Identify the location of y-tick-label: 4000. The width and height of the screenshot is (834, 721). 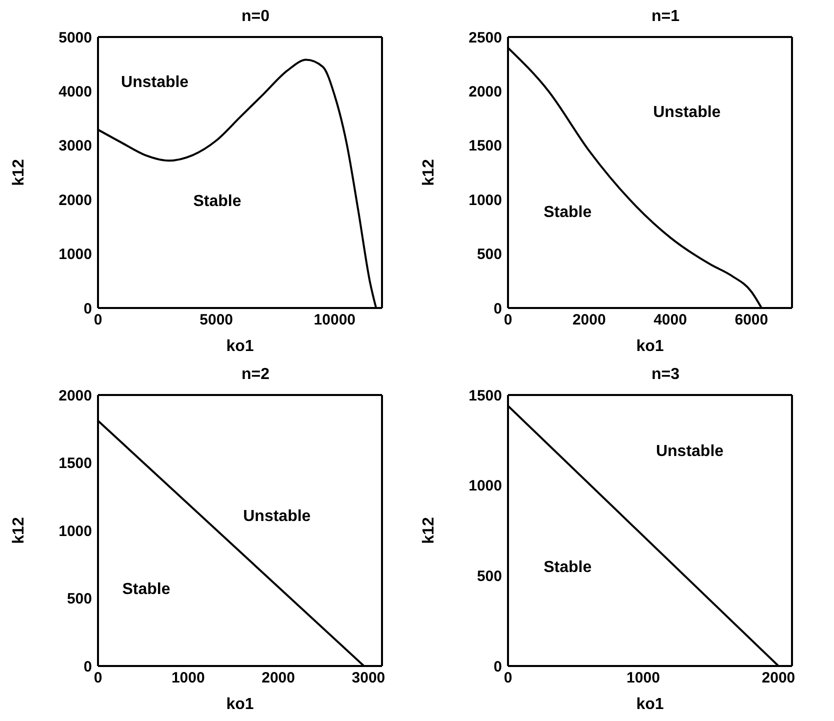
(75, 92).